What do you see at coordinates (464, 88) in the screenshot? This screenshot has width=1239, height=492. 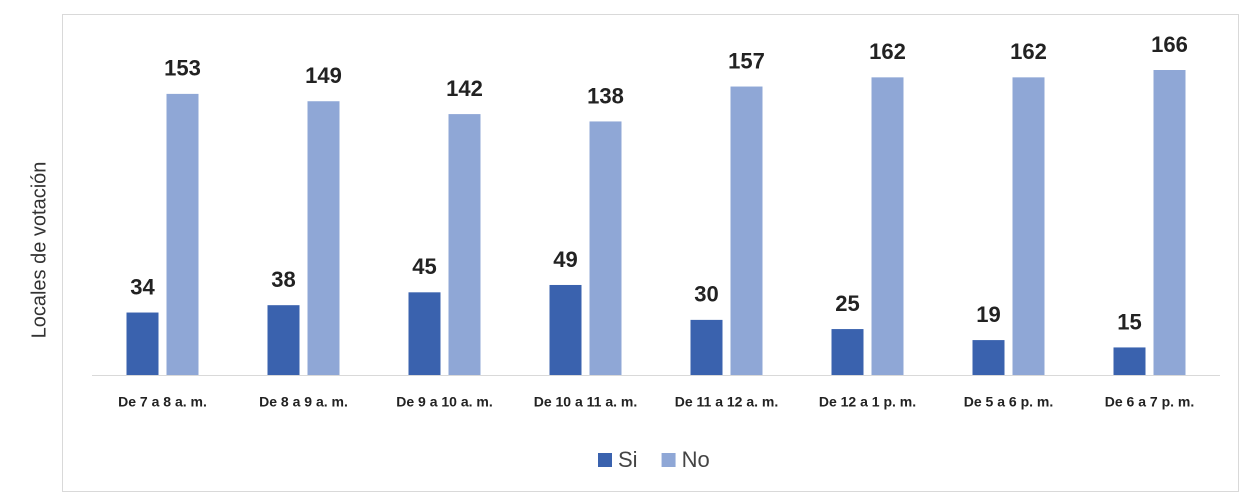 I see `value-label: 142` at bounding box center [464, 88].